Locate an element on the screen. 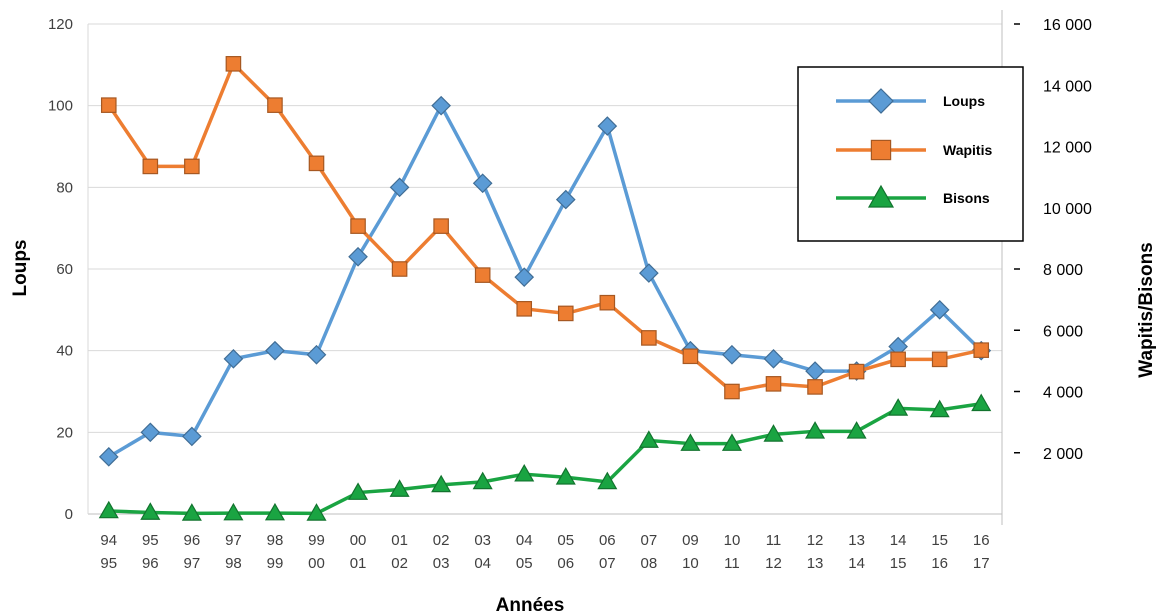 This screenshot has height=616, width=1168. x-tick-label-bottom: 14 is located at coordinates (856, 563).